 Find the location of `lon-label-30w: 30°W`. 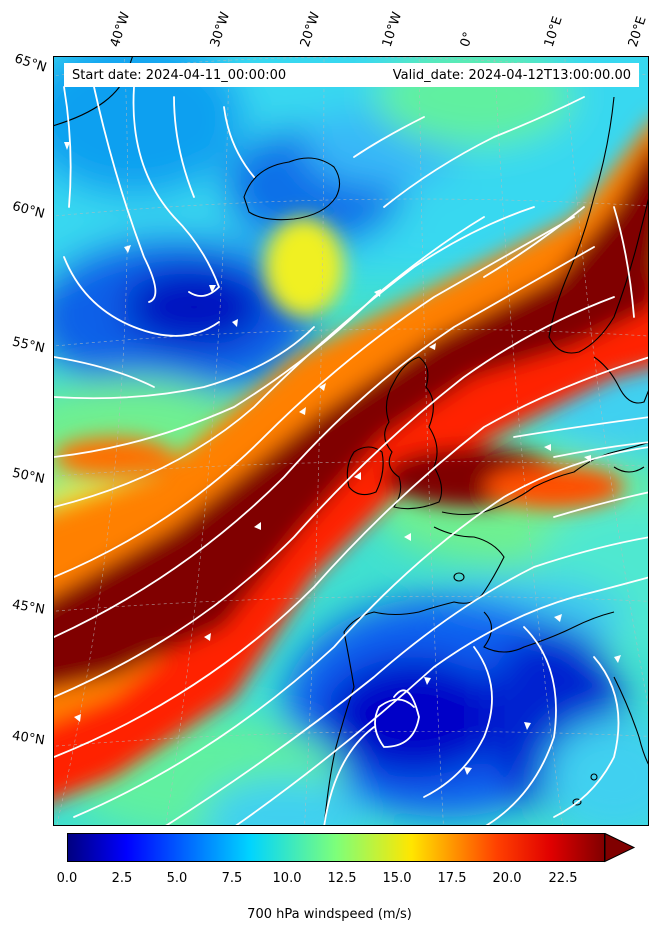

lon-label-30w: 30°W is located at coordinates (220, 29).